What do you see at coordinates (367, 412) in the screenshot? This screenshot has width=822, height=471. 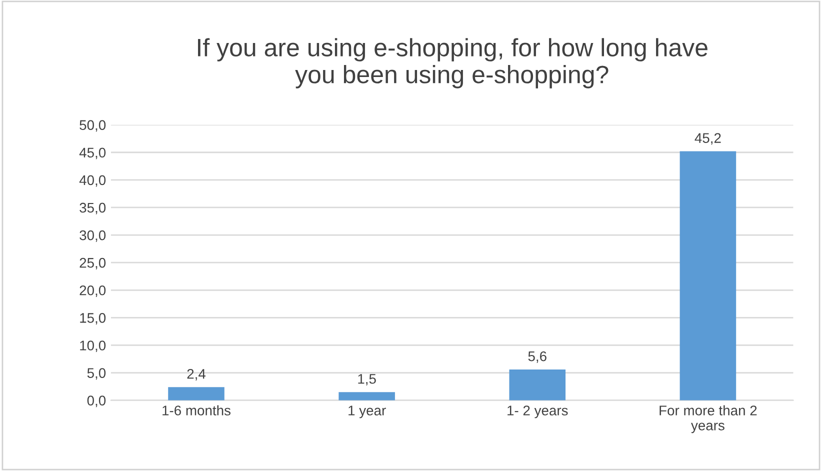 I see `x-tick-label: 1 year` at bounding box center [367, 412].